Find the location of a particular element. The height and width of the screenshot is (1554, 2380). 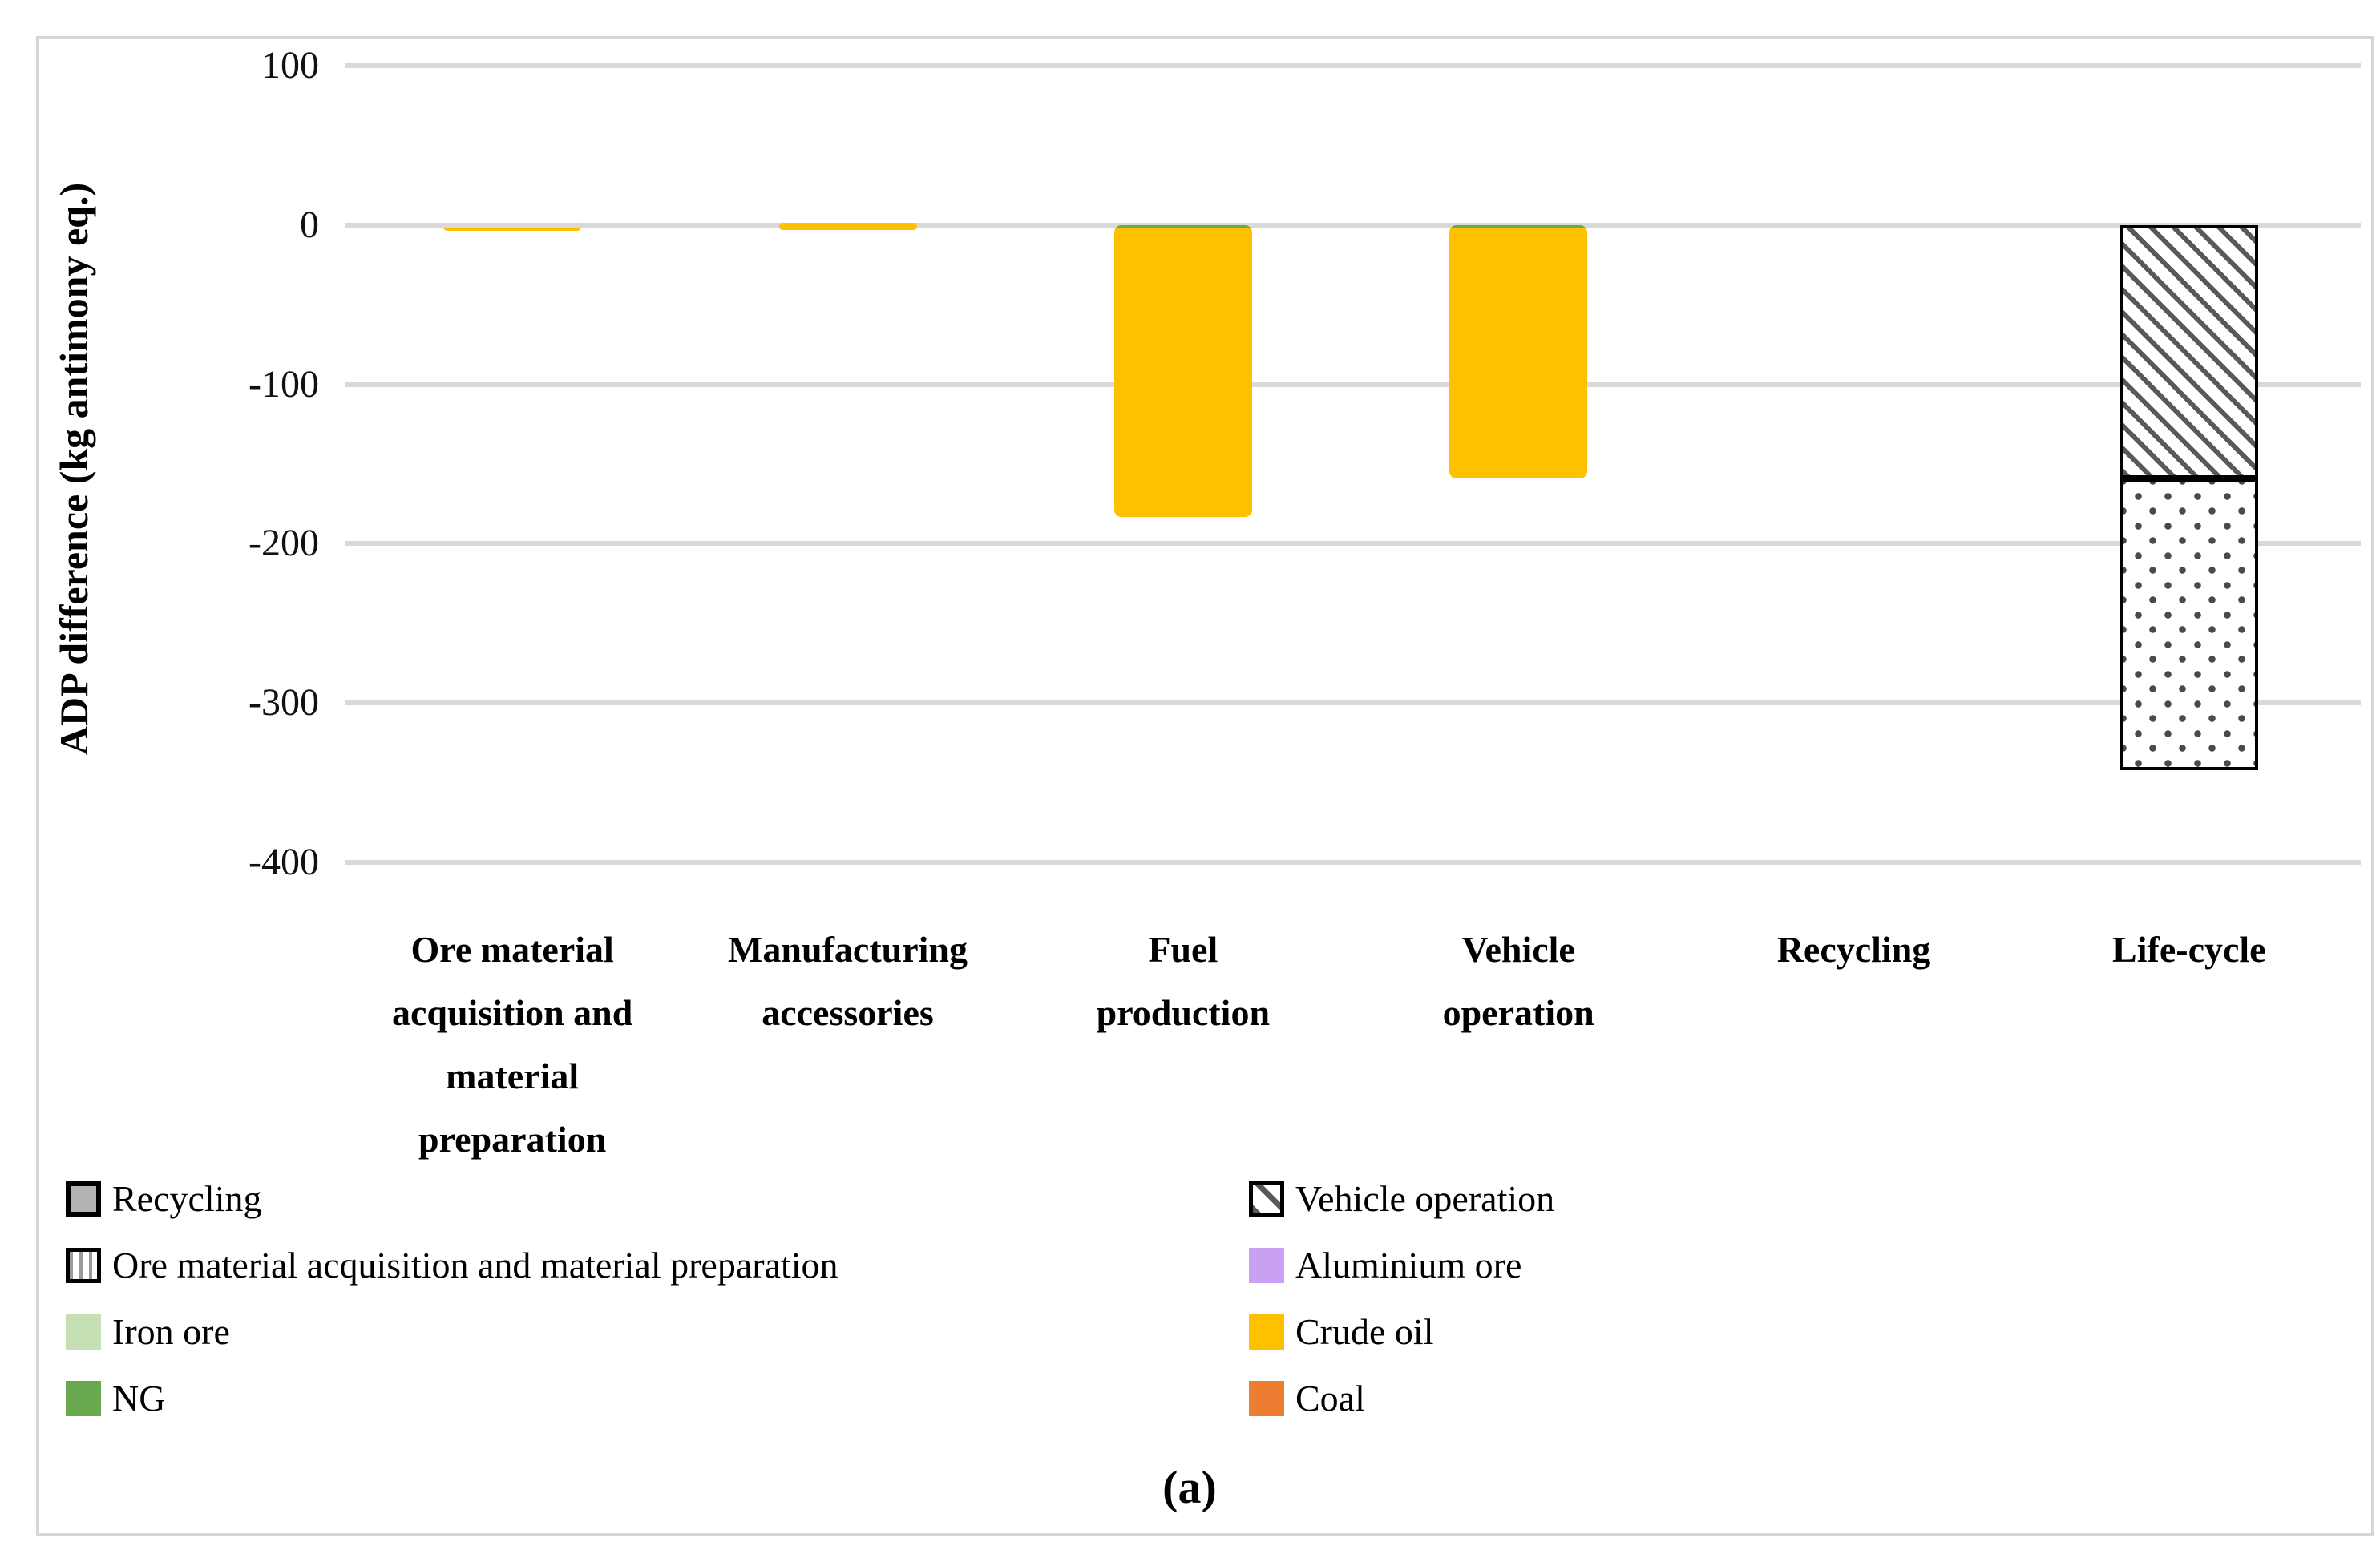

bar-manufacturing-accessories is located at coordinates (847, 226).